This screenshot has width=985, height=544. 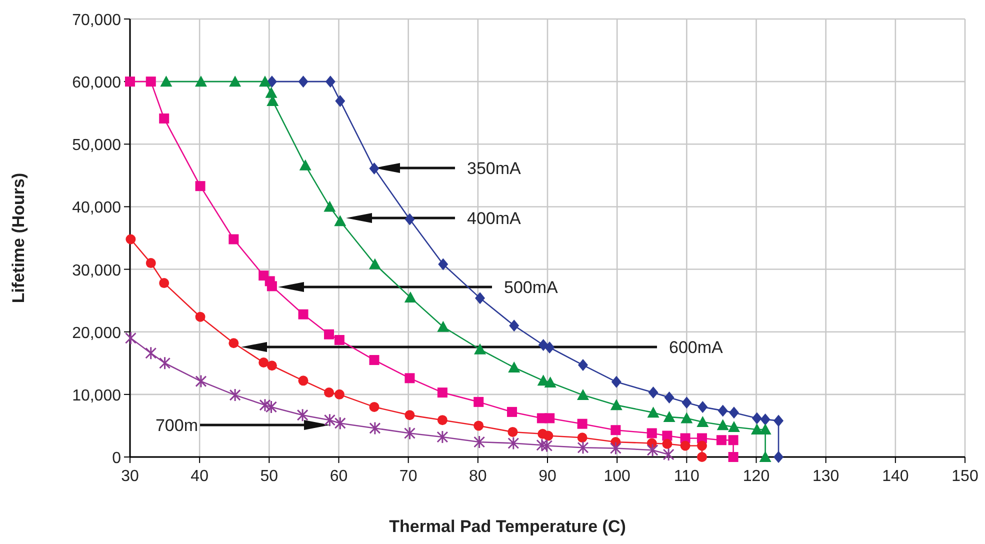 What do you see at coordinates (494, 218) in the screenshot?
I see `annotation: 400mA` at bounding box center [494, 218].